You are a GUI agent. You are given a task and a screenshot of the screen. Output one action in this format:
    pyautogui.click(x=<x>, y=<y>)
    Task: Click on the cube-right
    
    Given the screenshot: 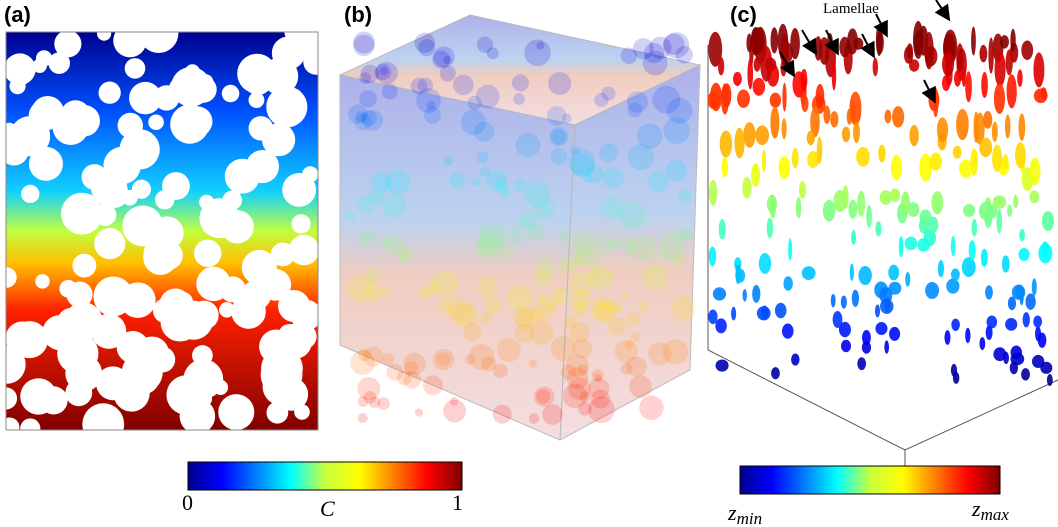 What is the action you would take?
    pyautogui.click(x=630, y=252)
    